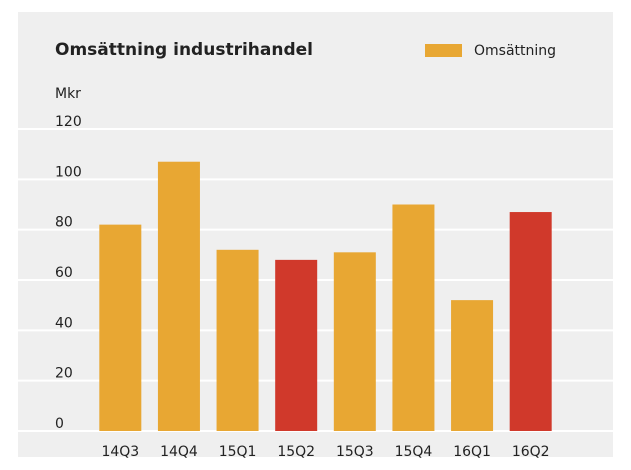 The width and height of the screenshot is (631, 470). I want to click on chart-title: Omsättning industrihandel, so click(184, 50).